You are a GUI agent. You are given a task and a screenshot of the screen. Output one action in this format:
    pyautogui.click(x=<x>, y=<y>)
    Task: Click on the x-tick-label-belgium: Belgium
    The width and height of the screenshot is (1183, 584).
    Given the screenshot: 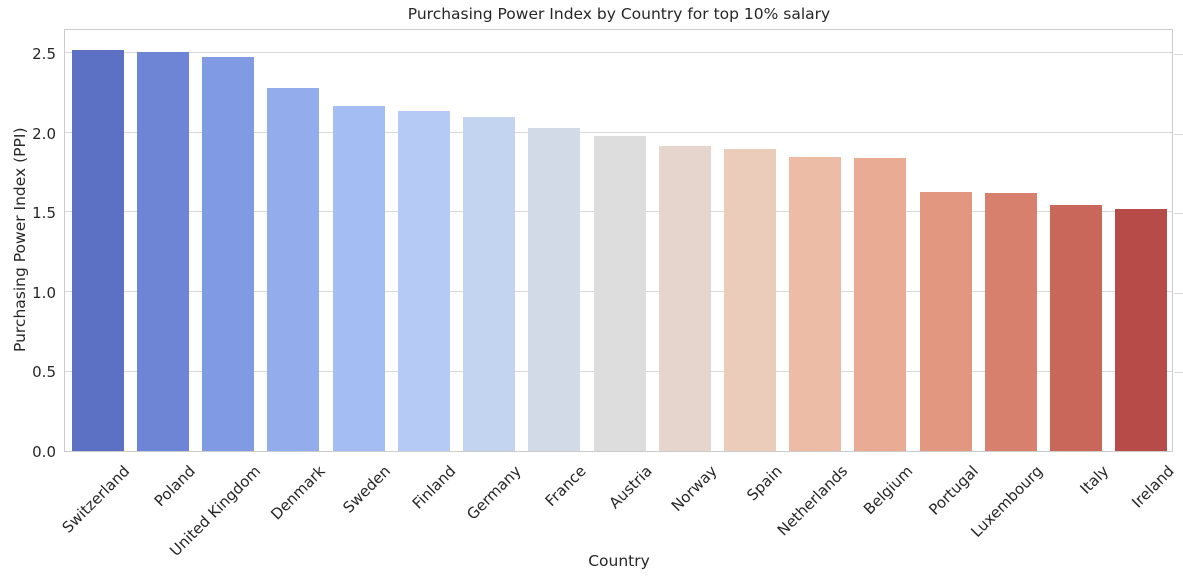 What is the action you would take?
    pyautogui.click(x=888, y=490)
    